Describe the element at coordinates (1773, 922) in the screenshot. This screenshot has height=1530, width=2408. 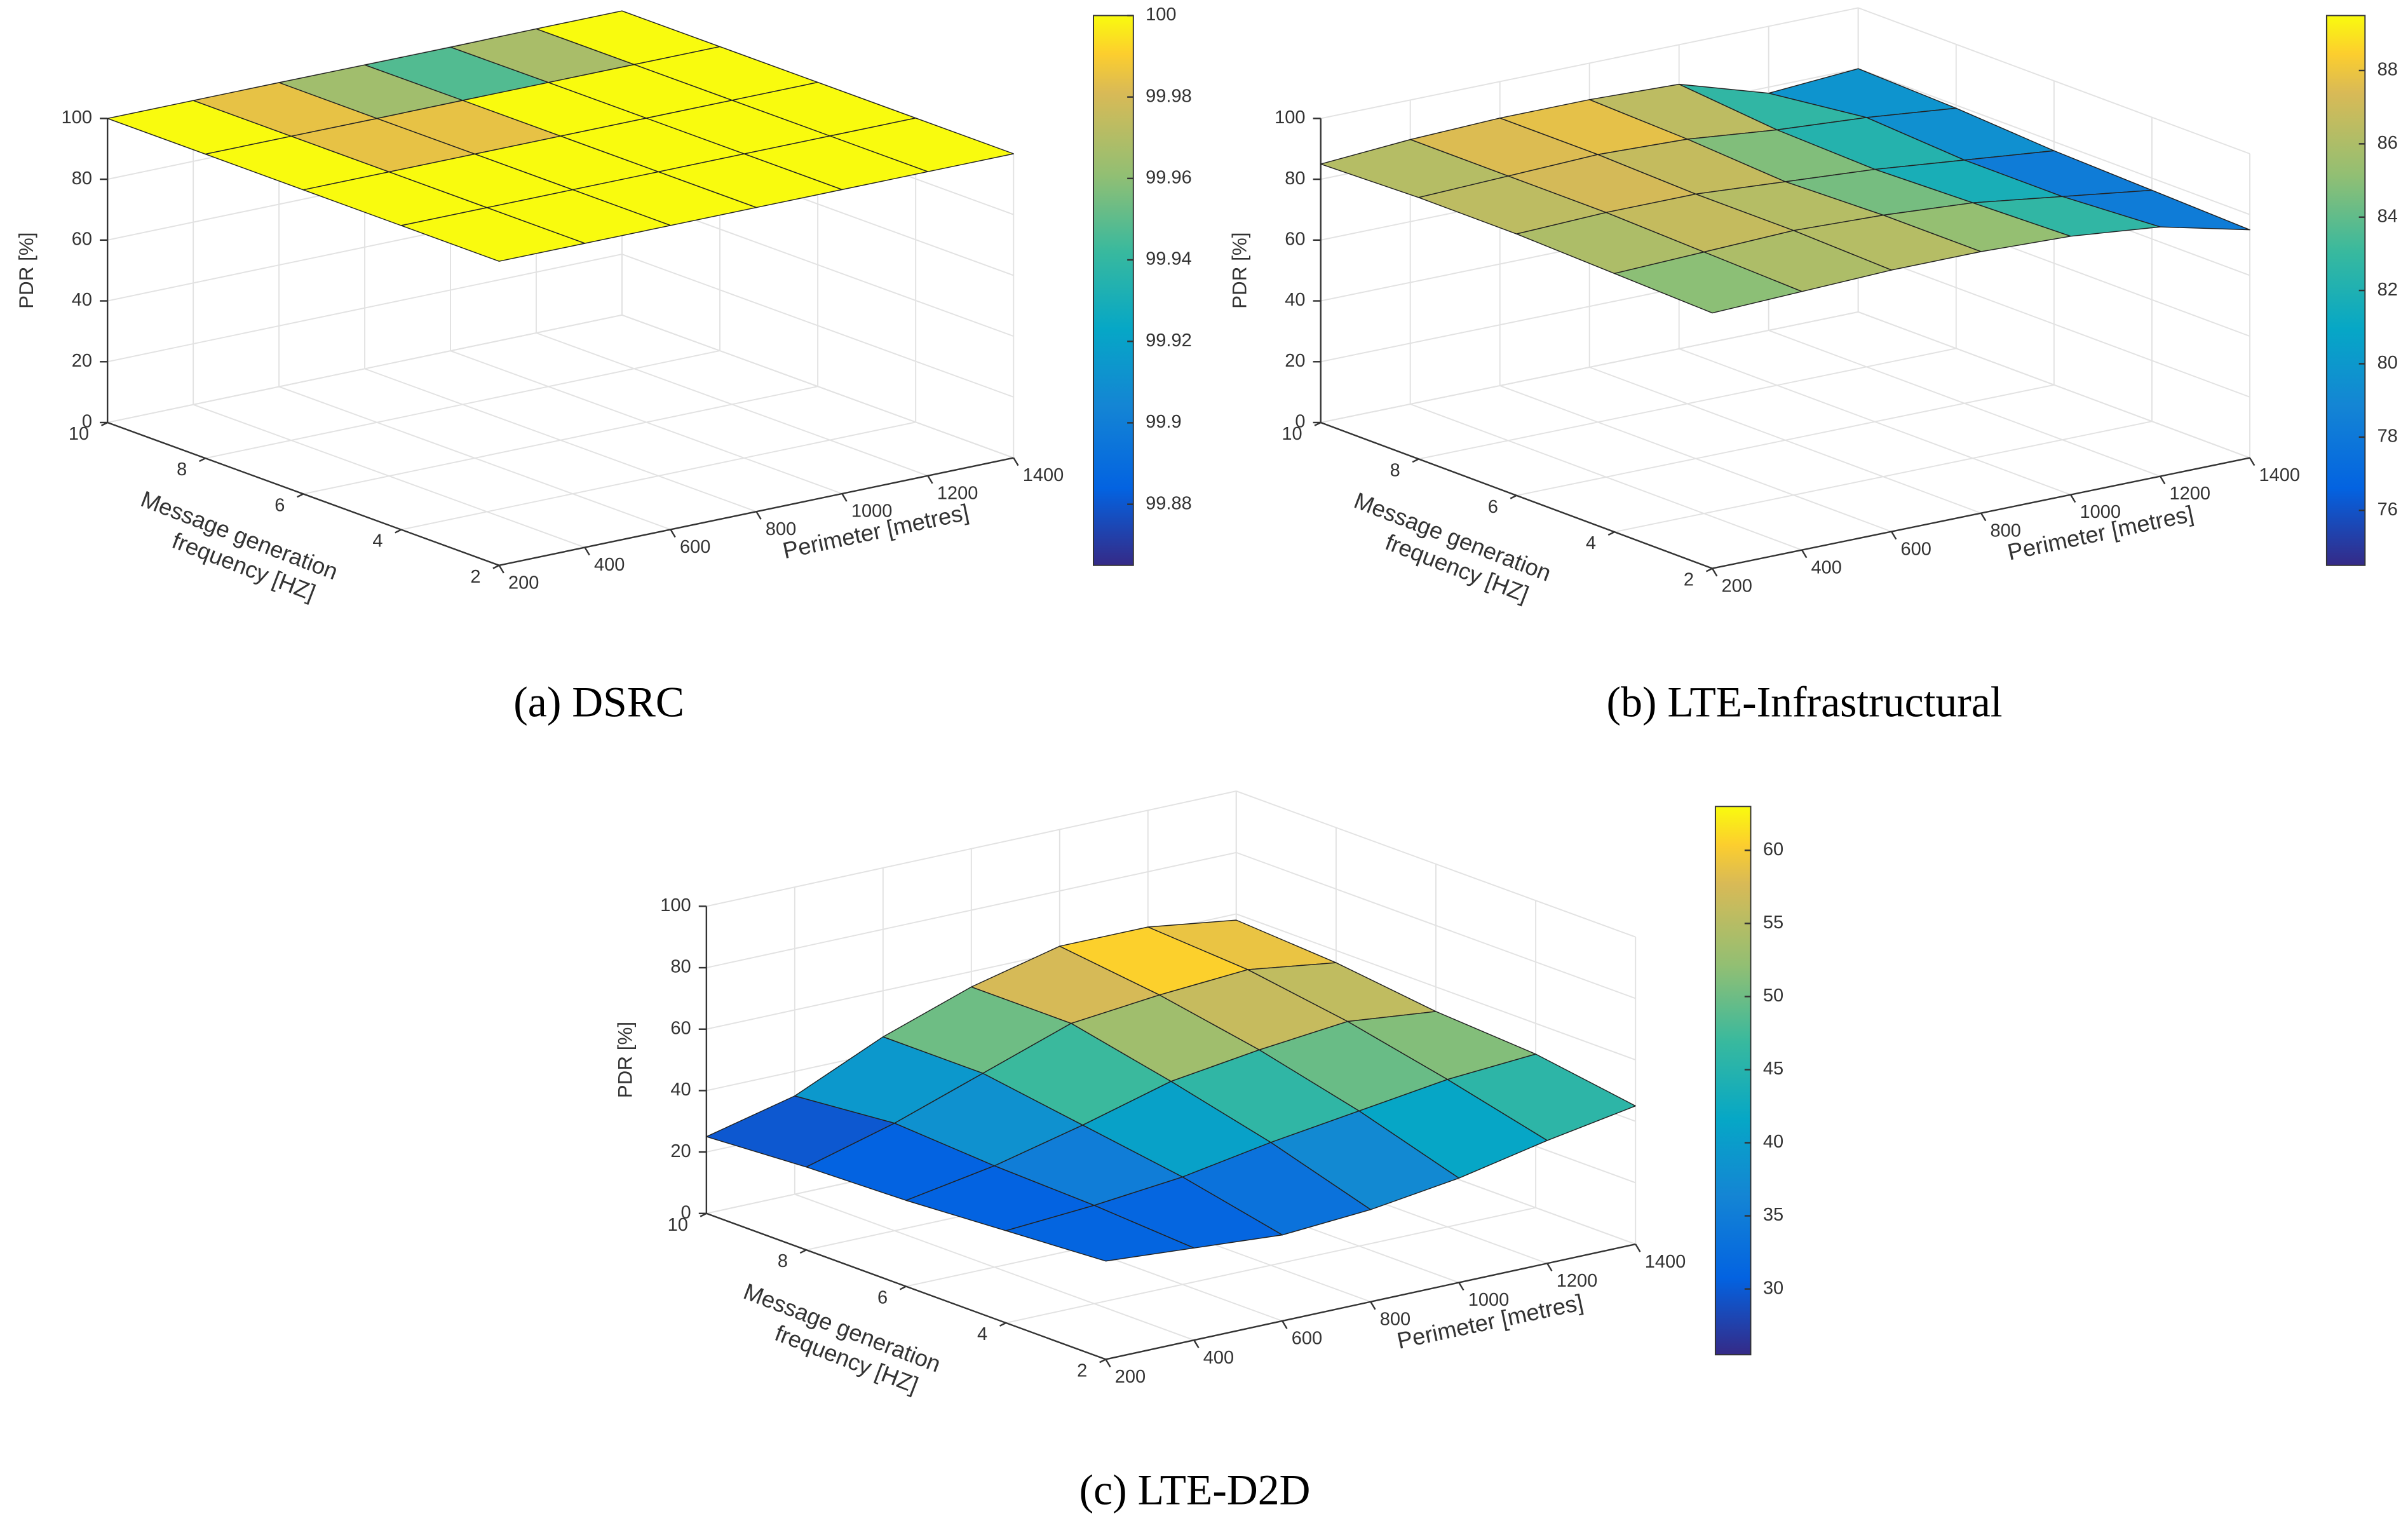
I see `colorbar-tick-label: 55` at that location.